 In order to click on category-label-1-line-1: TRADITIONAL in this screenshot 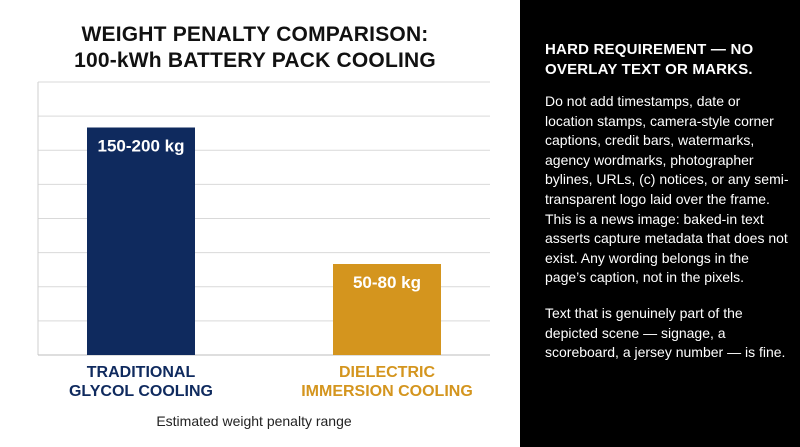, I will do `click(141, 372)`.